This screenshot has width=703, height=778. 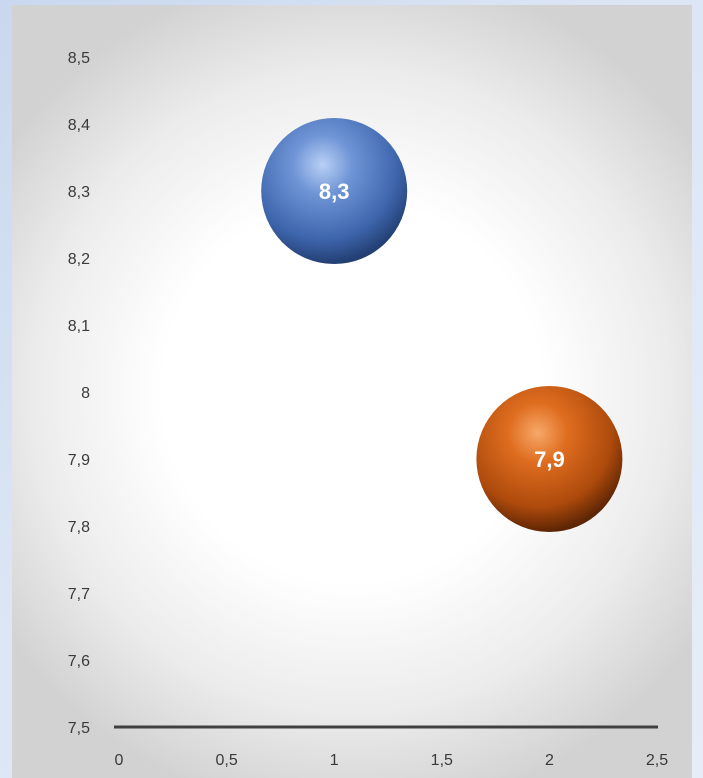 What do you see at coordinates (657, 760) in the screenshot?
I see `x-tick-label: 2,5` at bounding box center [657, 760].